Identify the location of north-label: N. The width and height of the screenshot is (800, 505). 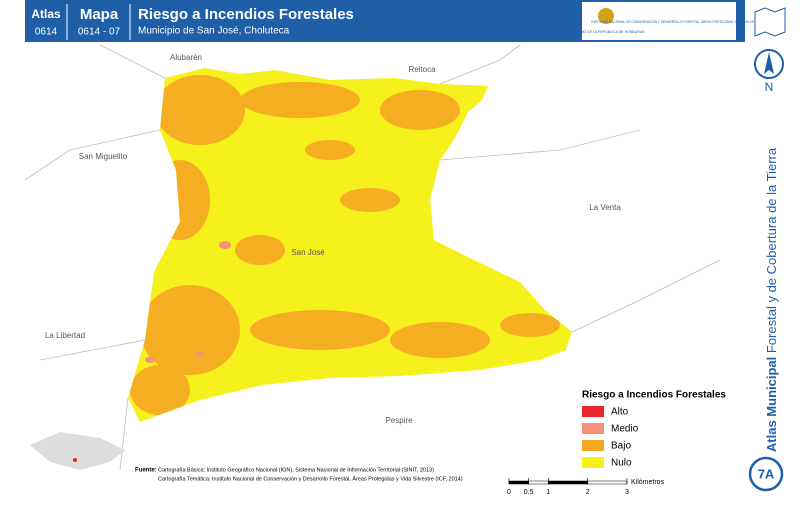
(769, 87).